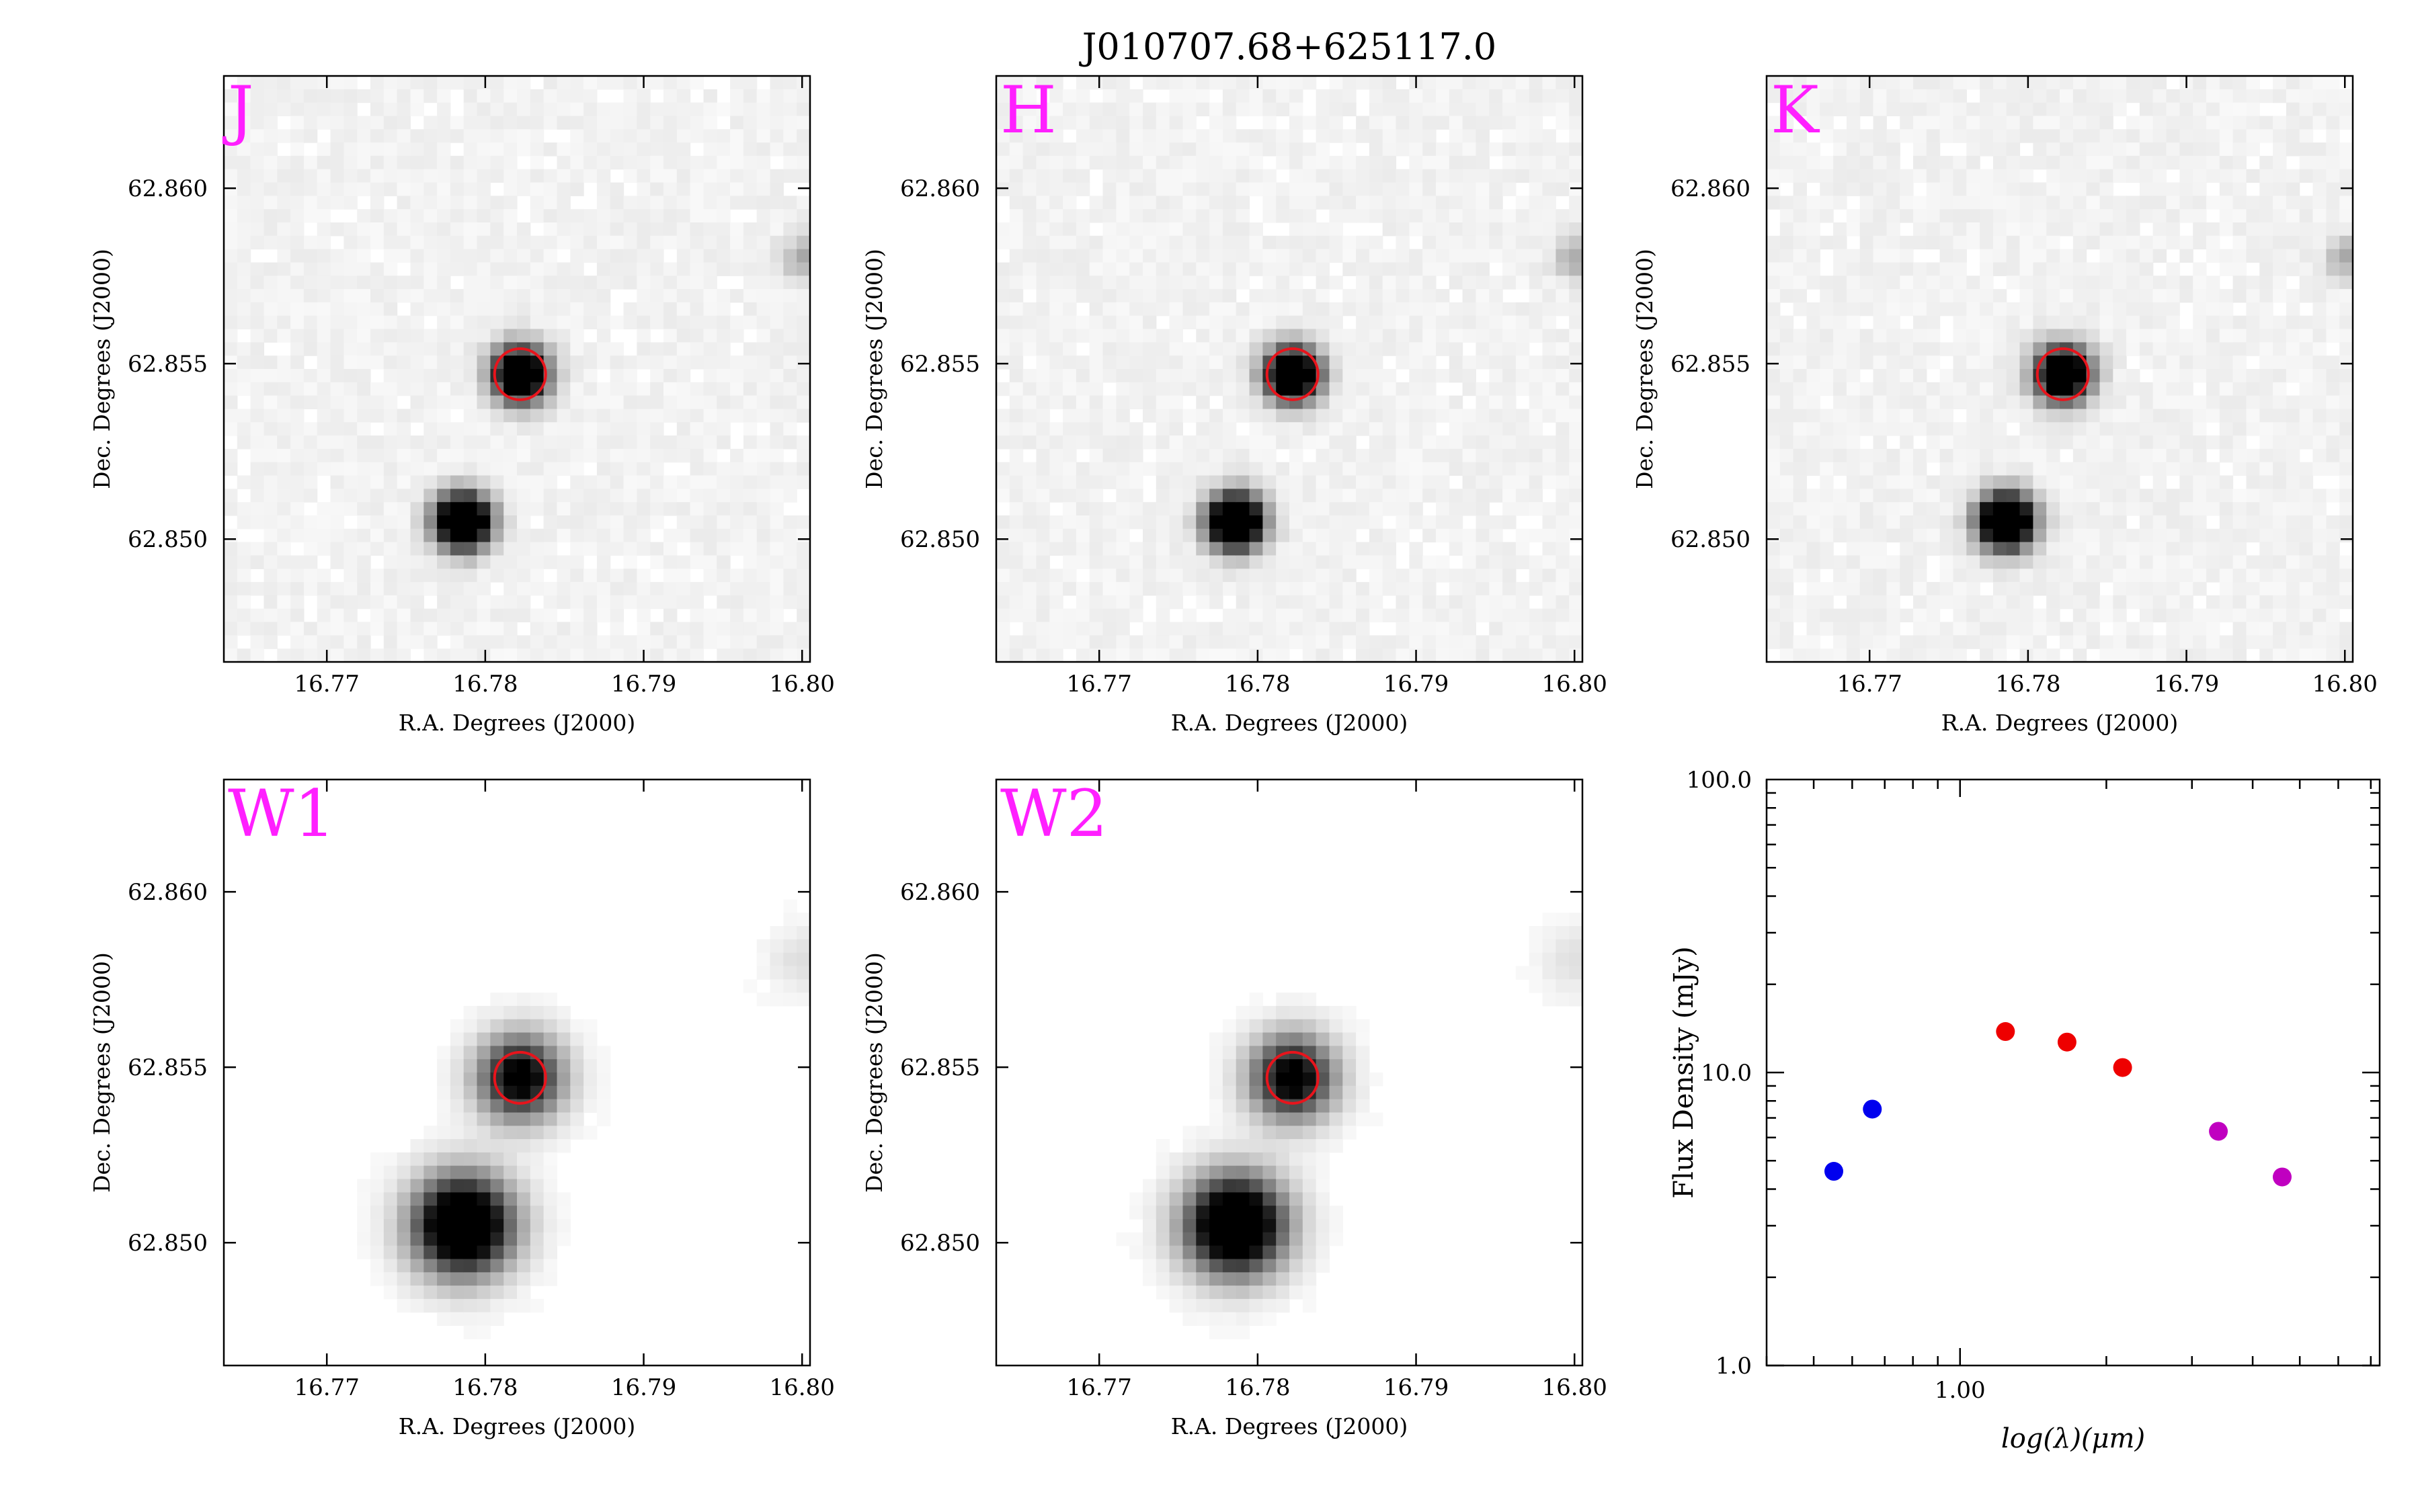  I want to click on band-label: K, so click(1795, 111).